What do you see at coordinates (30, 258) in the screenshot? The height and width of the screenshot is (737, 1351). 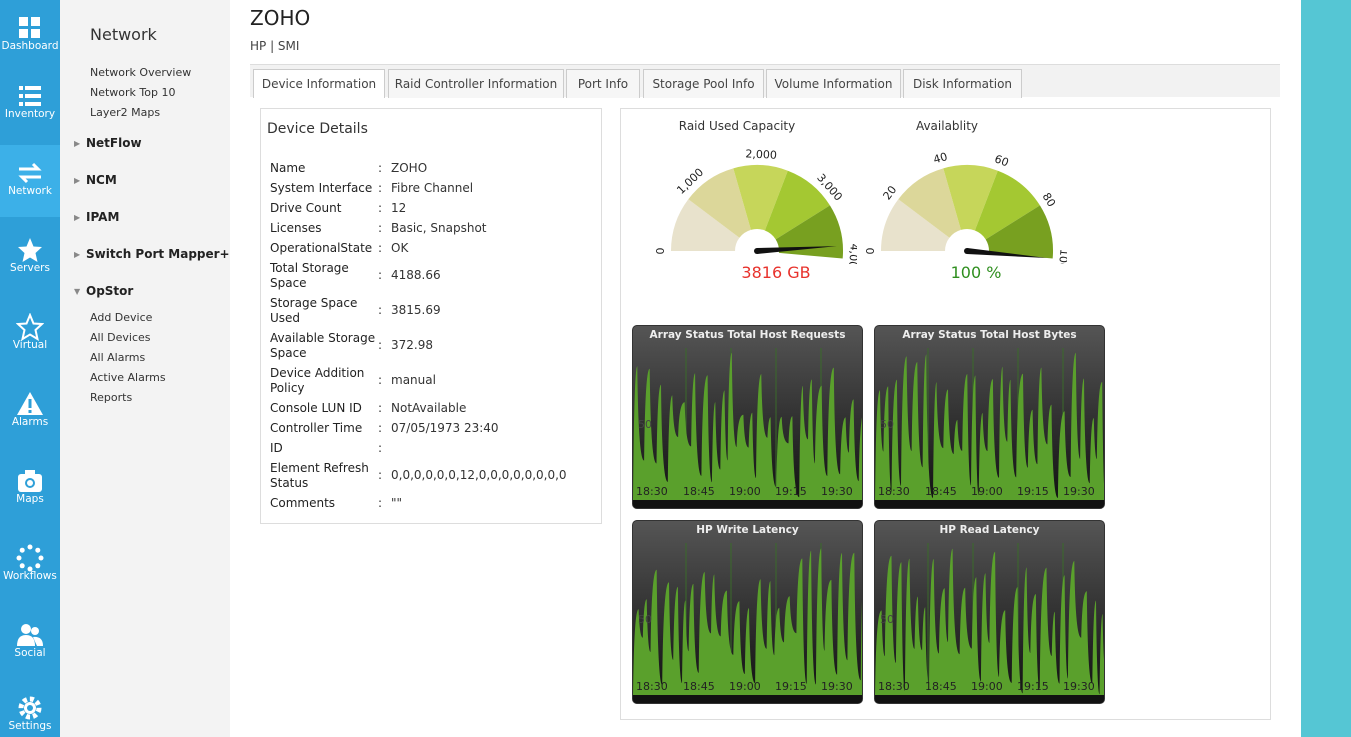 I see `rail-servers: Servers` at bounding box center [30, 258].